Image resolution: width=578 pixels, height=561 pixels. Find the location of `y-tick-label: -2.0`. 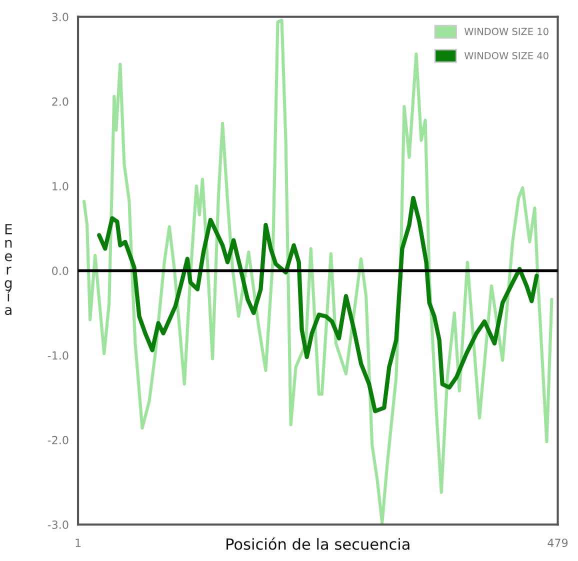

y-tick-label: -2.0 is located at coordinates (58, 440).